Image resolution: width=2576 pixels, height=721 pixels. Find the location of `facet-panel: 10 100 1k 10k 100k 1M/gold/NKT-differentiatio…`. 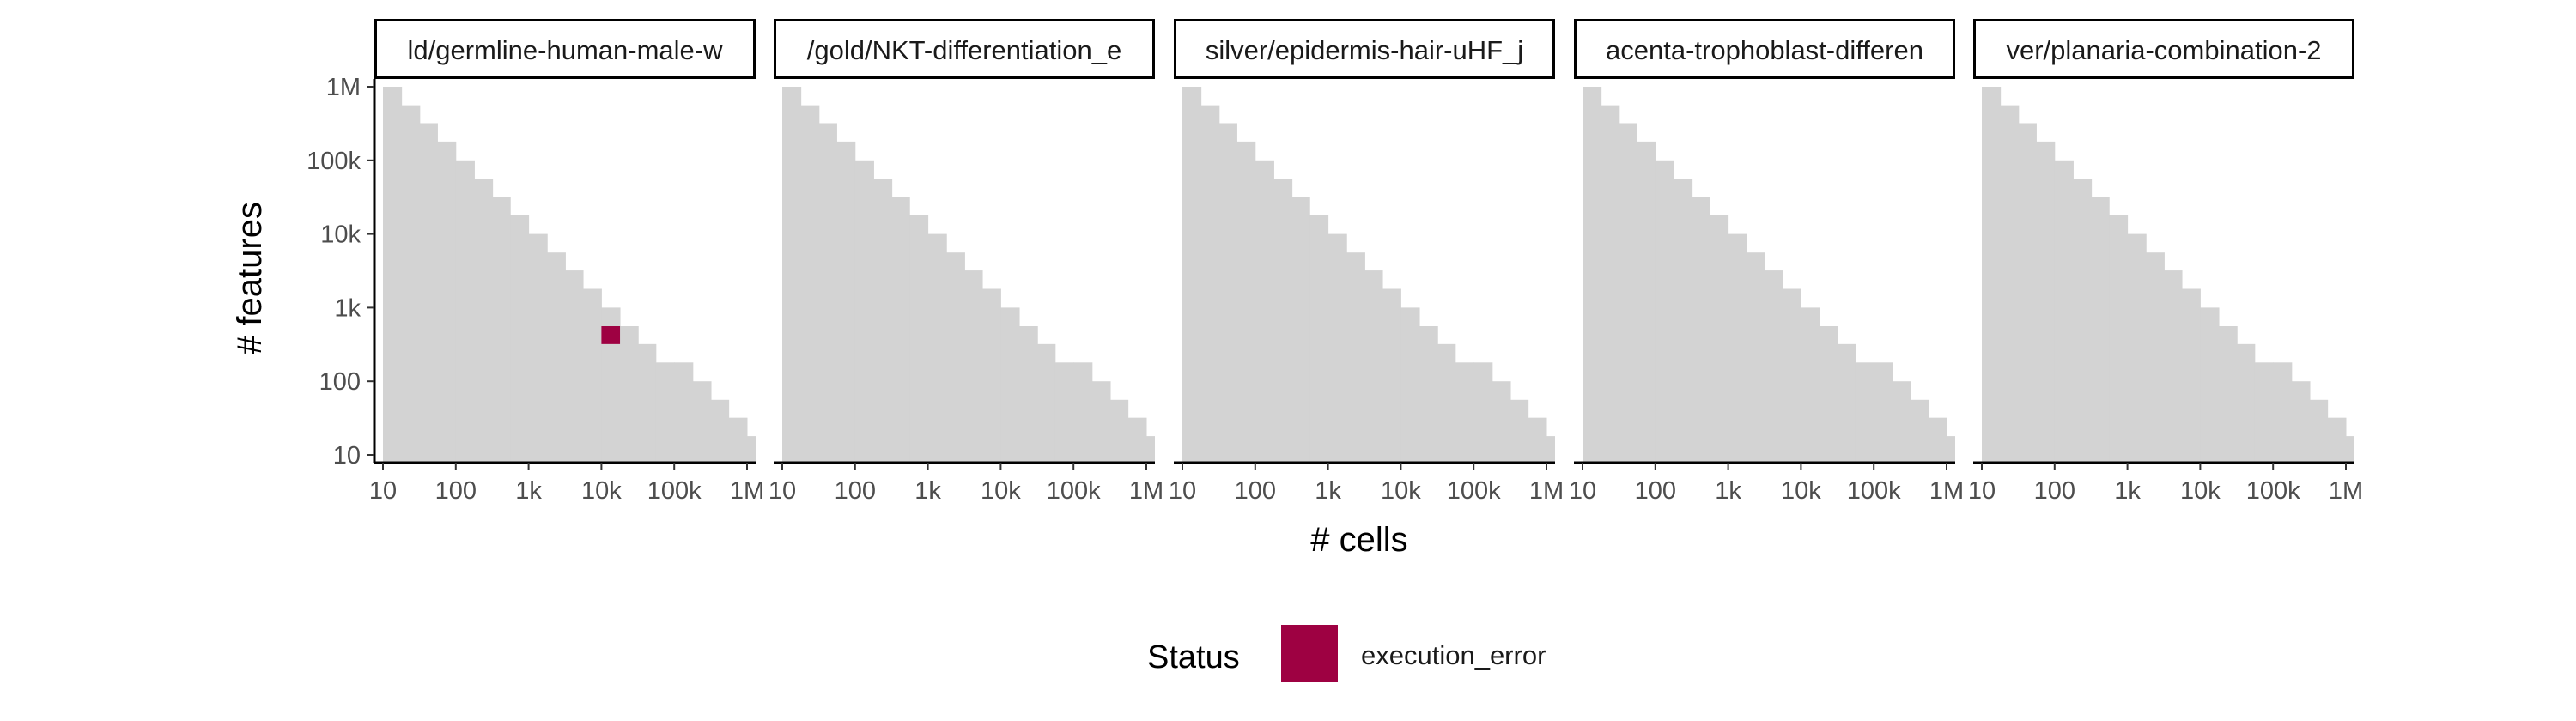

facet-panel: 10 100 1k 10k 100k 1M/gold/NKT-differentiatio… is located at coordinates (966, 262).